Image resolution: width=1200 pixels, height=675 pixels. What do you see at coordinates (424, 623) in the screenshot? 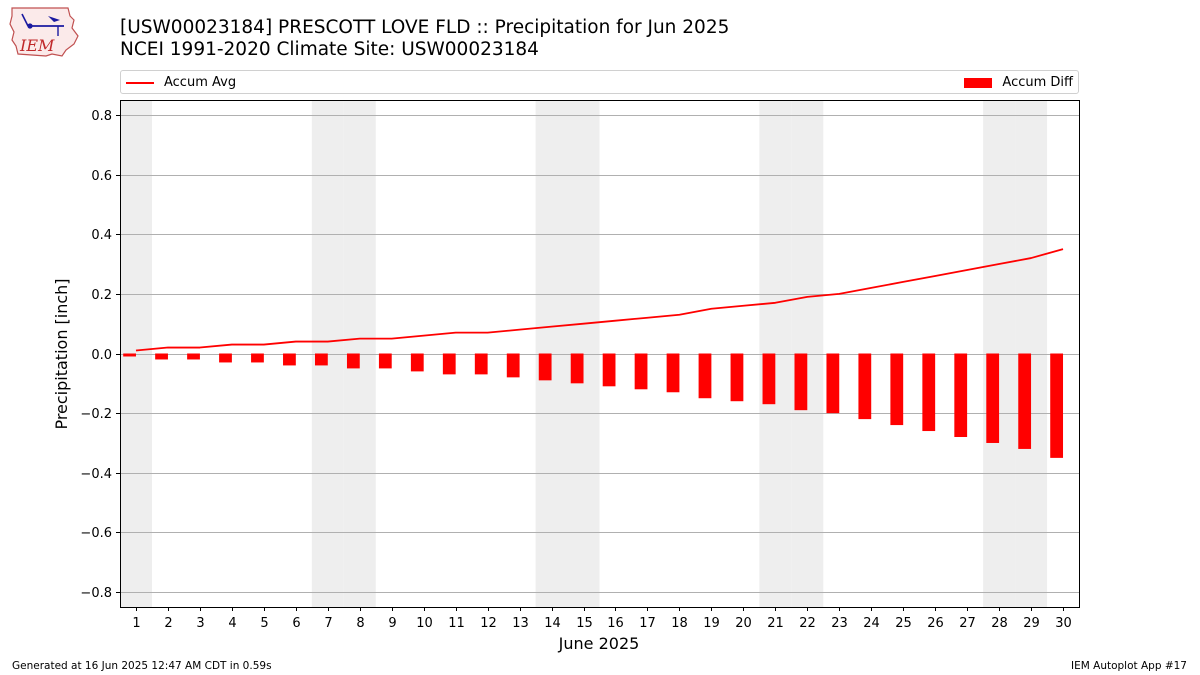
I see `x-tick-label-10: 10` at bounding box center [424, 623].